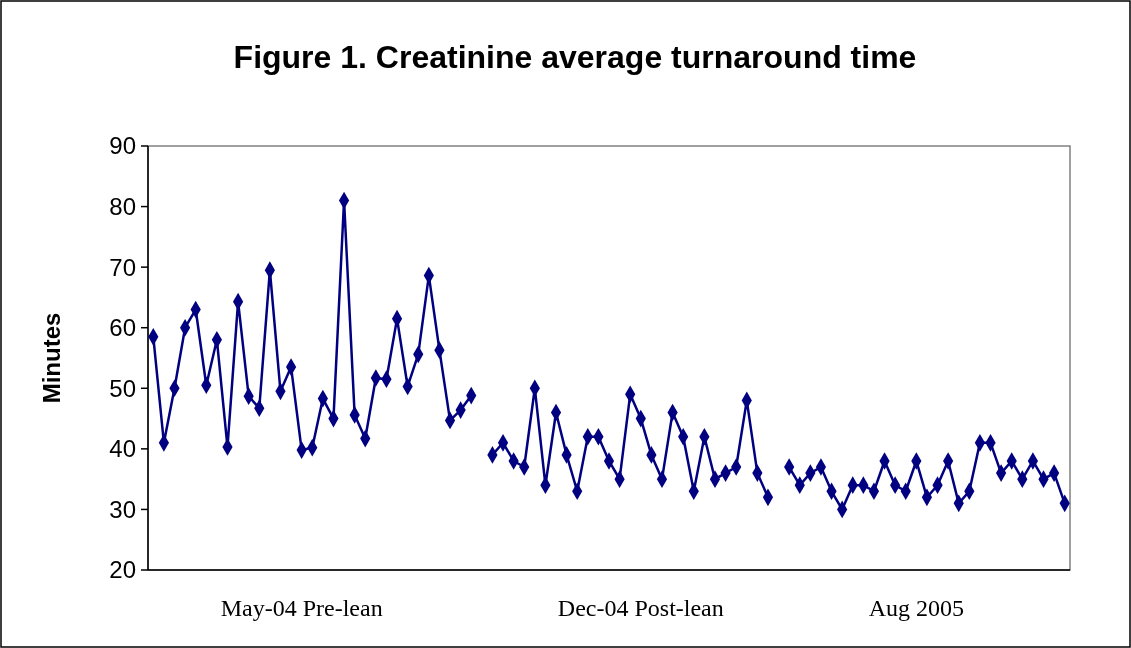 This screenshot has height=648, width=1131. Describe the element at coordinates (122, 146) in the screenshot. I see `y-tick-label: 90` at that location.